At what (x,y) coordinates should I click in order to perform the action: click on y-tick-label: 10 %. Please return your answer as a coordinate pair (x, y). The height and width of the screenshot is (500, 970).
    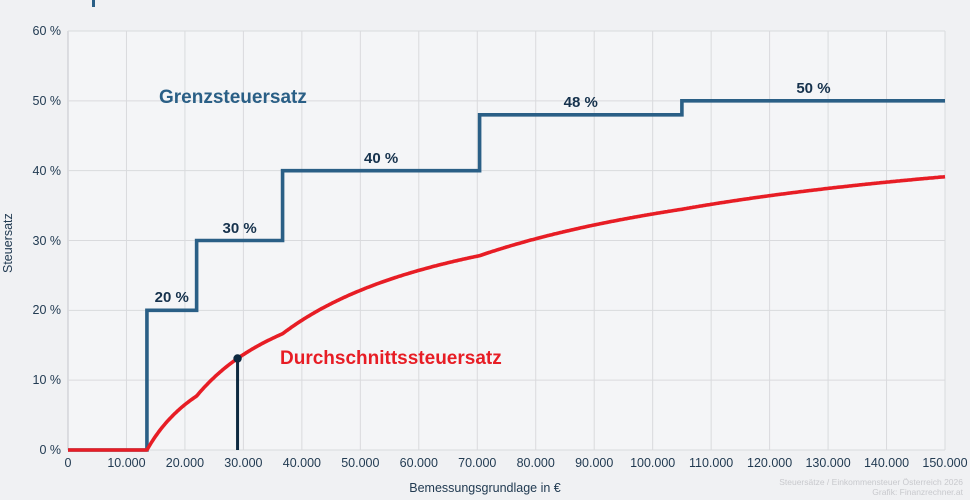
    Looking at the image, I should click on (47, 380).